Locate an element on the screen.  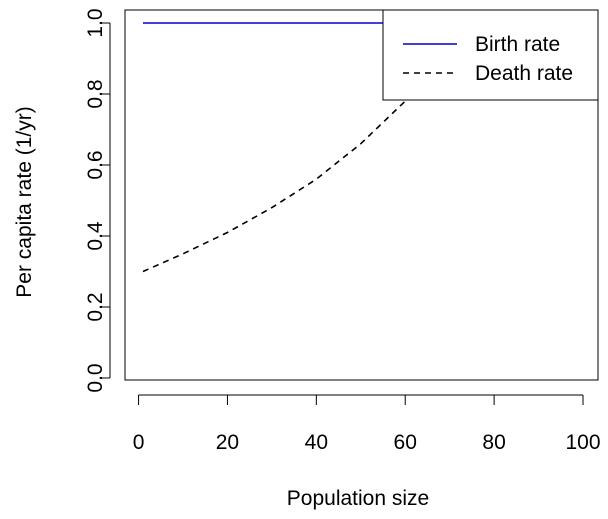
x-tick-label: 20 is located at coordinates (227, 442).